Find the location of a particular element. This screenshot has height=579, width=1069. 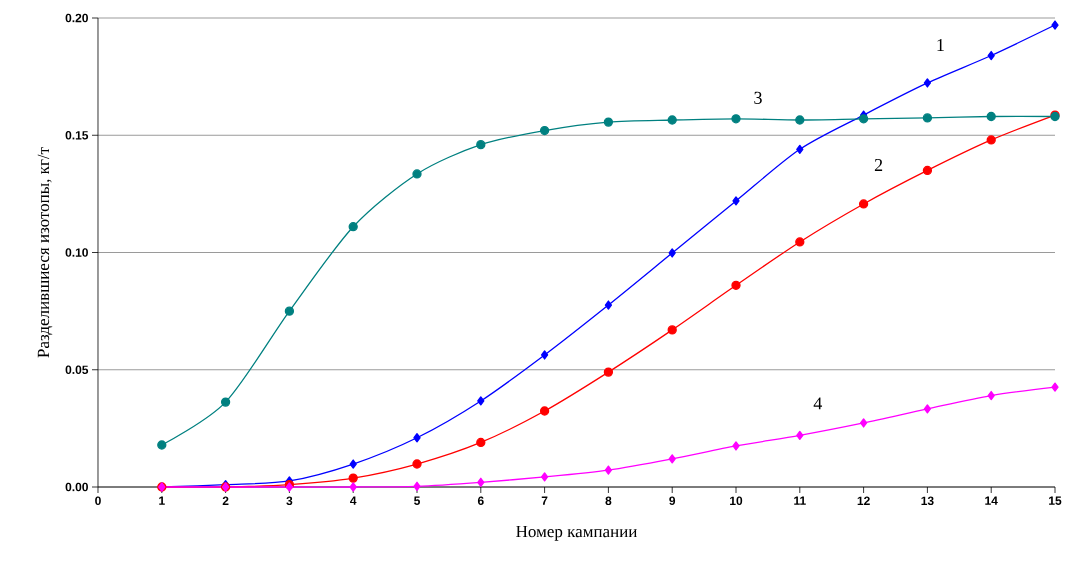

y-axis-title: Разделившиеся изотопы, кг/т is located at coordinates (45, 252).